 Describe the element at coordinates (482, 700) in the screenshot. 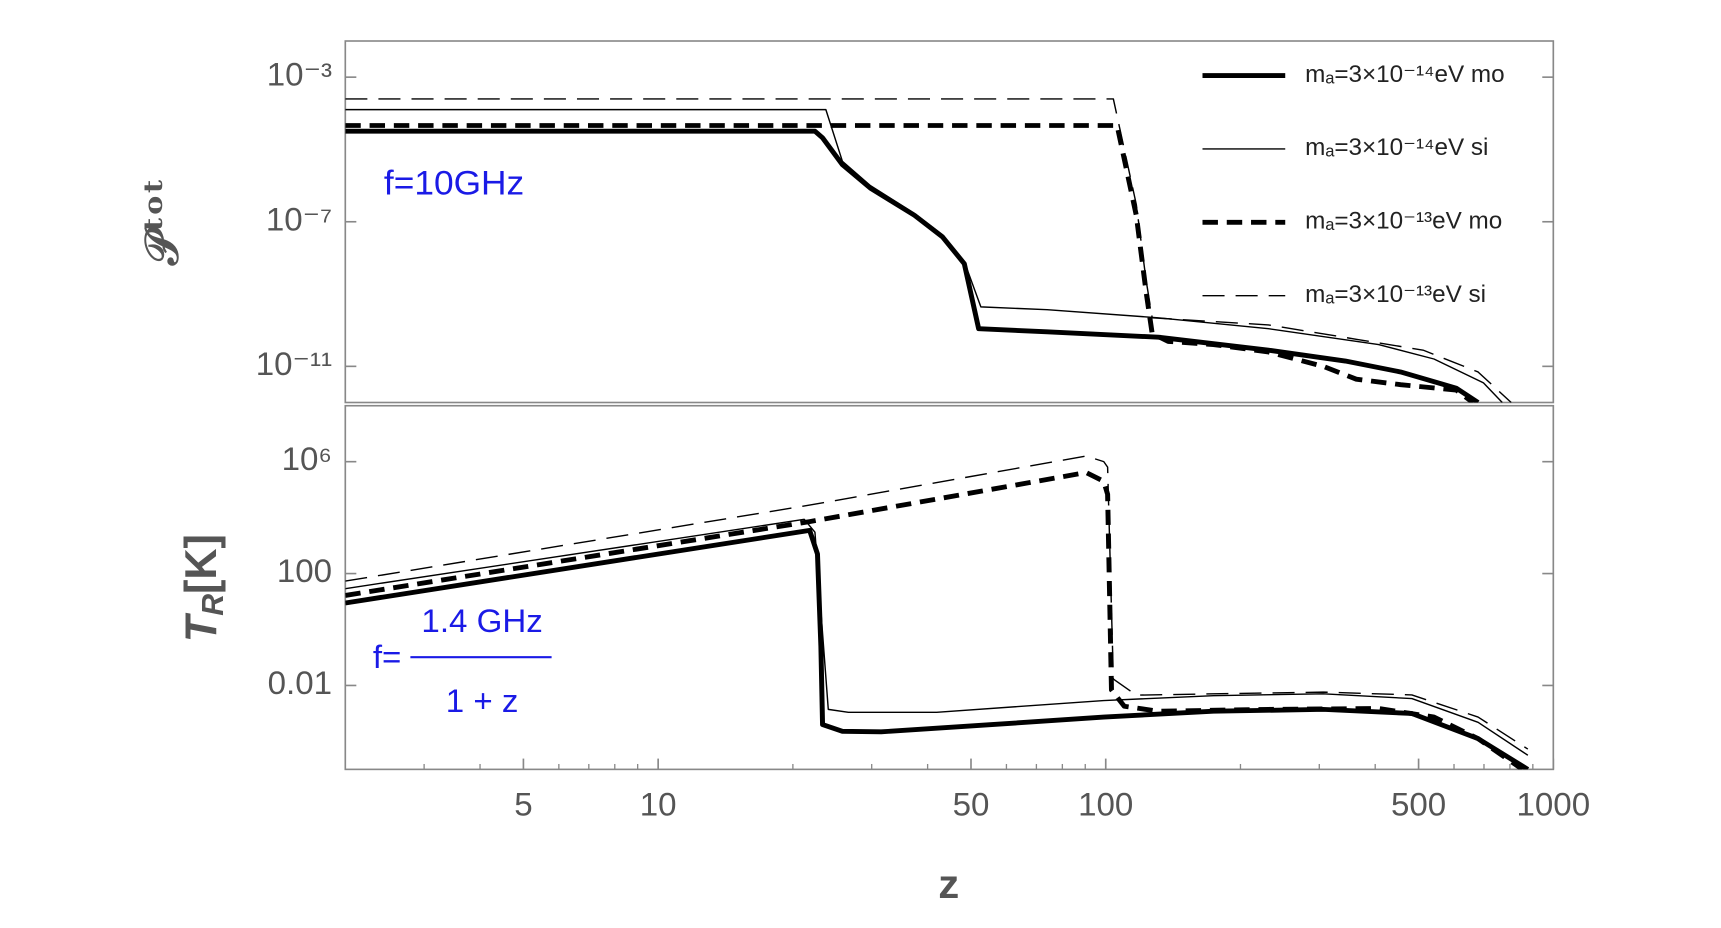

I see `annotation-denominator: 1 + z` at that location.